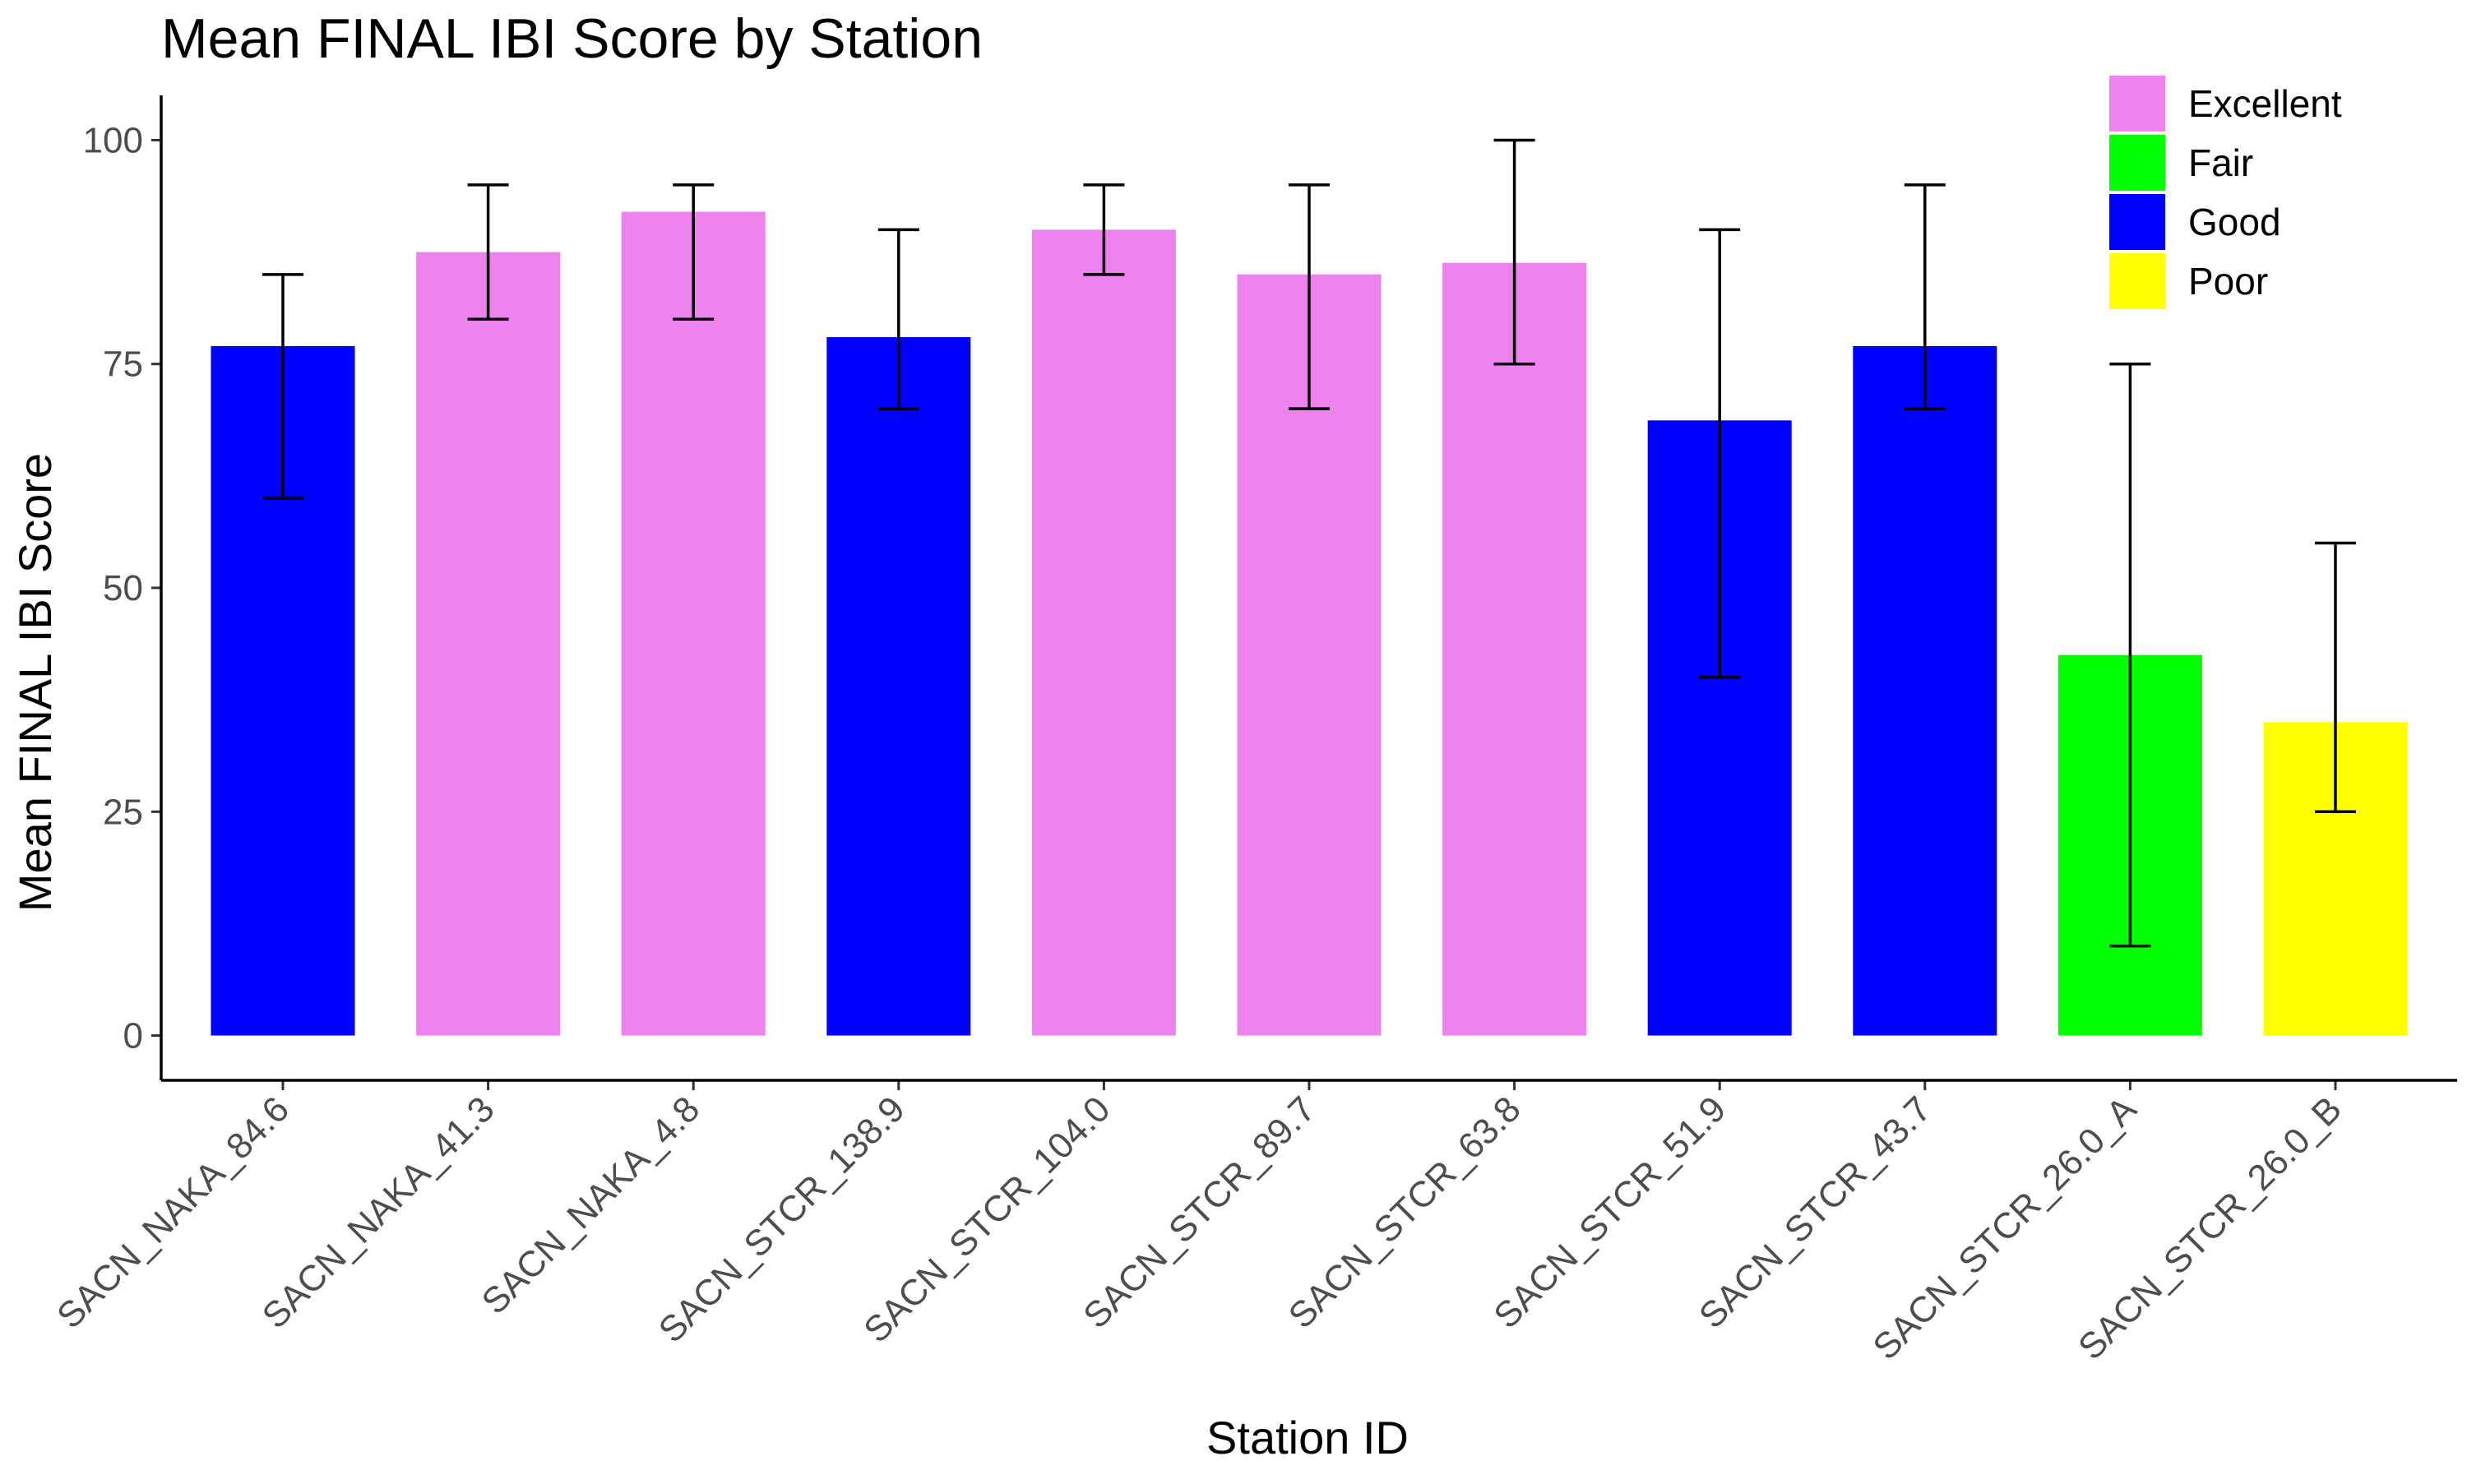 This screenshot has height=1484, width=2467. Describe the element at coordinates (2226, 193) in the screenshot. I see `legend: Excellent Fair Good Poor` at that location.